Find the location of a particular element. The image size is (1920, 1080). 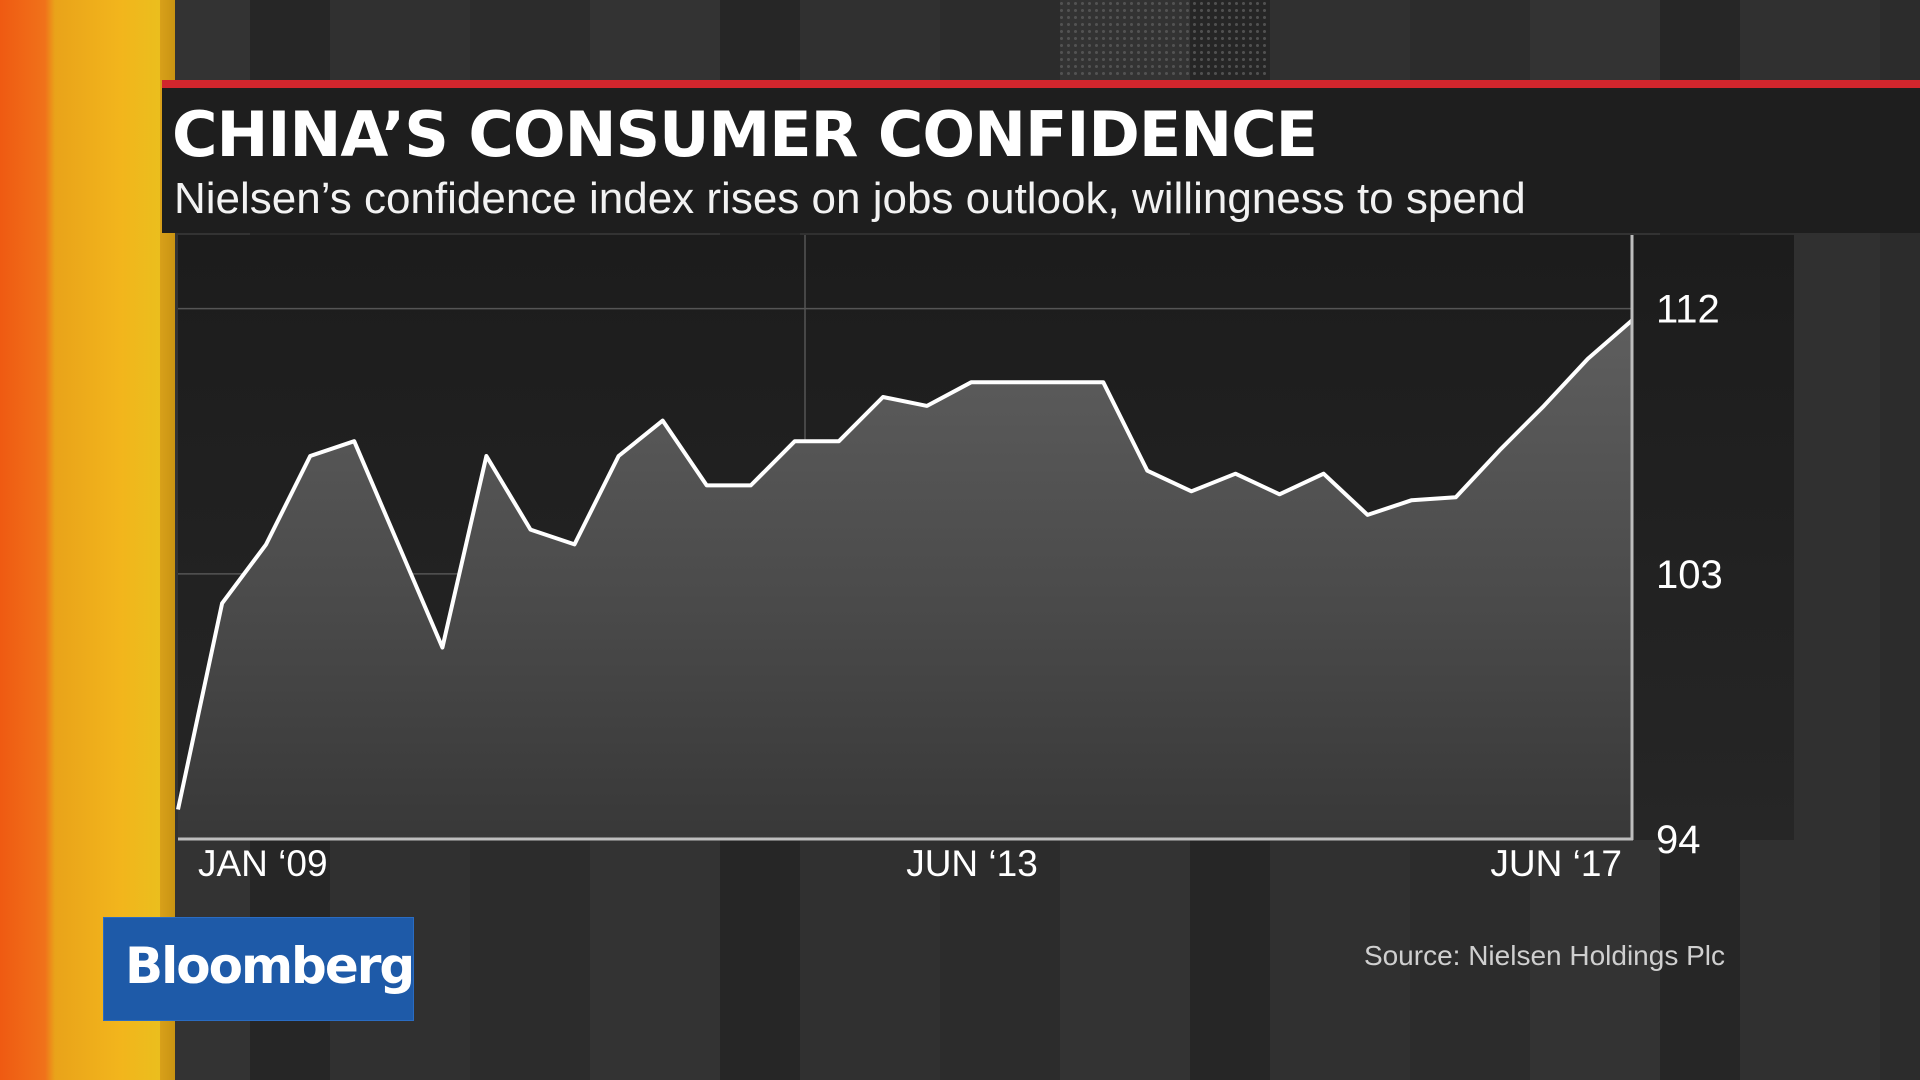

x-tick-label: JAN ‘09 is located at coordinates (263, 863).